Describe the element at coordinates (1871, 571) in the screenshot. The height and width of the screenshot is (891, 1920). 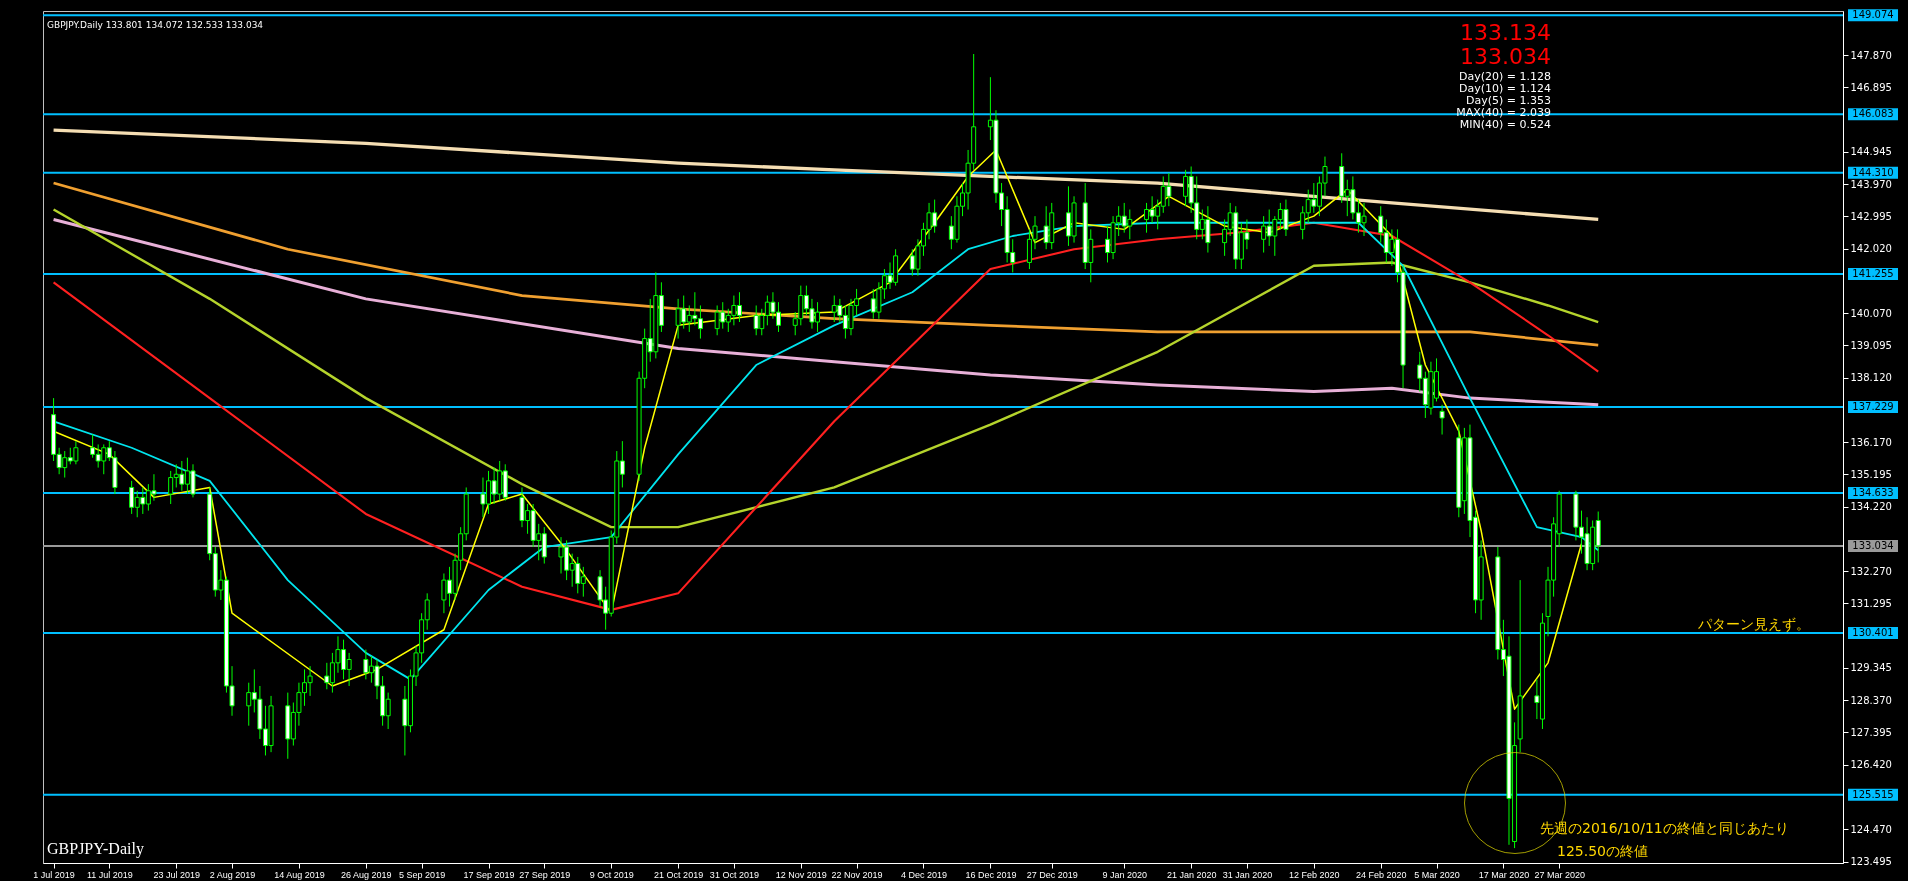
I see `y-tick-label: 132.270` at that location.